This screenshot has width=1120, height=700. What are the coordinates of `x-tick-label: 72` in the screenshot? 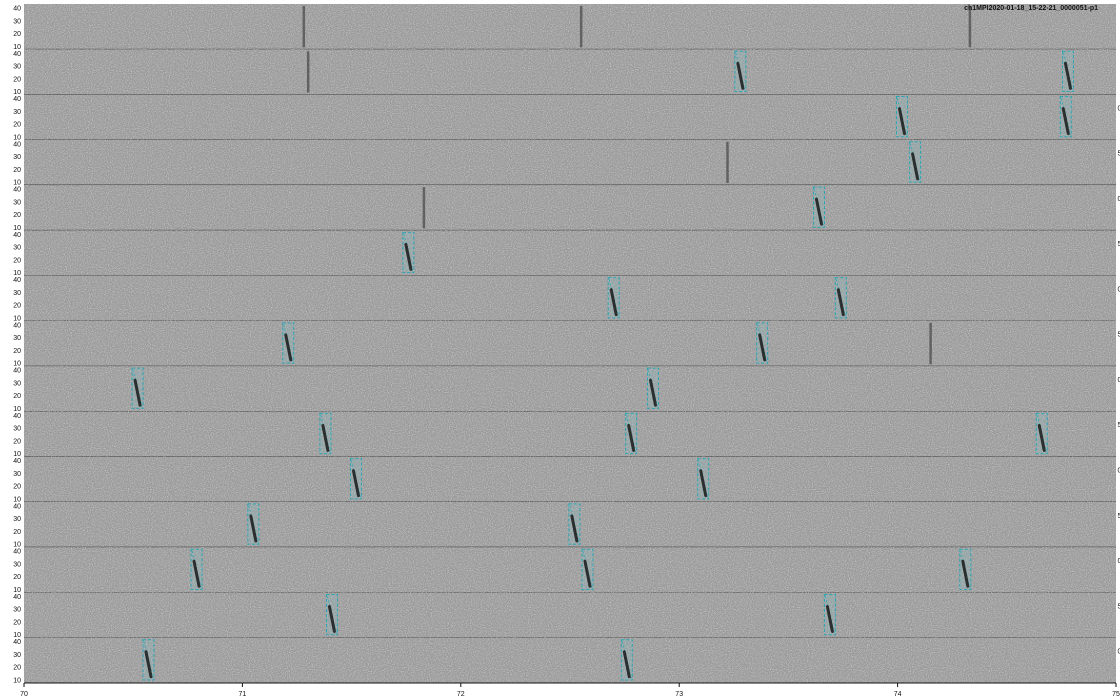 It's located at (461, 694).